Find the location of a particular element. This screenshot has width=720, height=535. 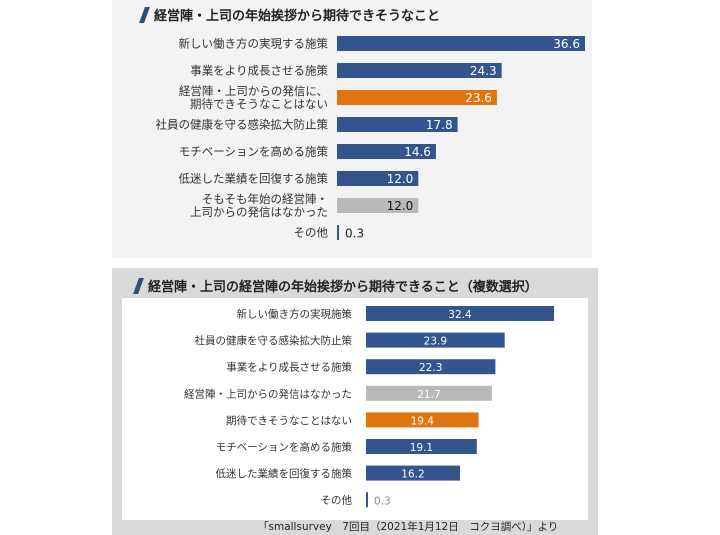

chart2-title-row: 経営陣・上司の経営陣の年始挨拶から期待できること（複数選択） is located at coordinates (335, 285).